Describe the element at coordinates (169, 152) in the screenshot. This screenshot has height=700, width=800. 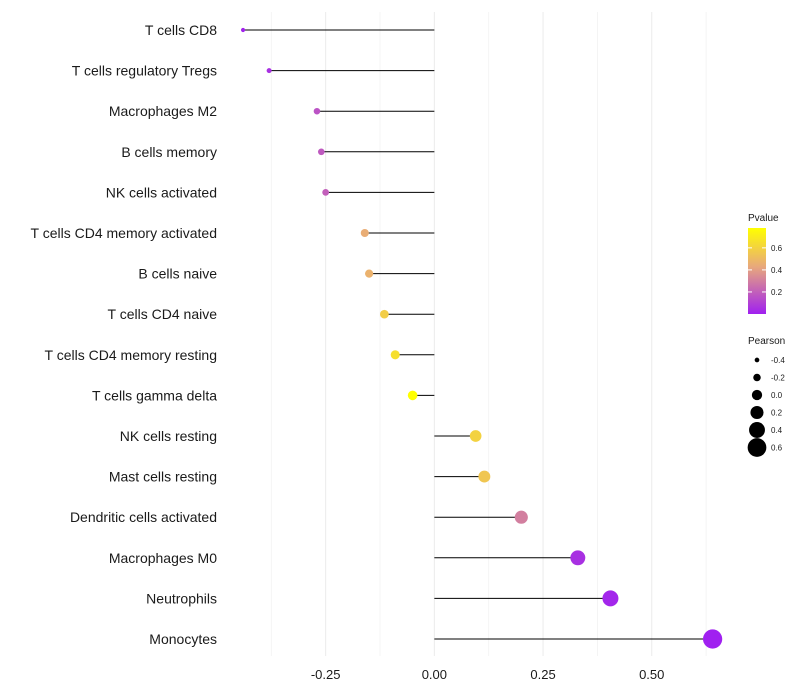
I see `category-label: B cells memory` at that location.